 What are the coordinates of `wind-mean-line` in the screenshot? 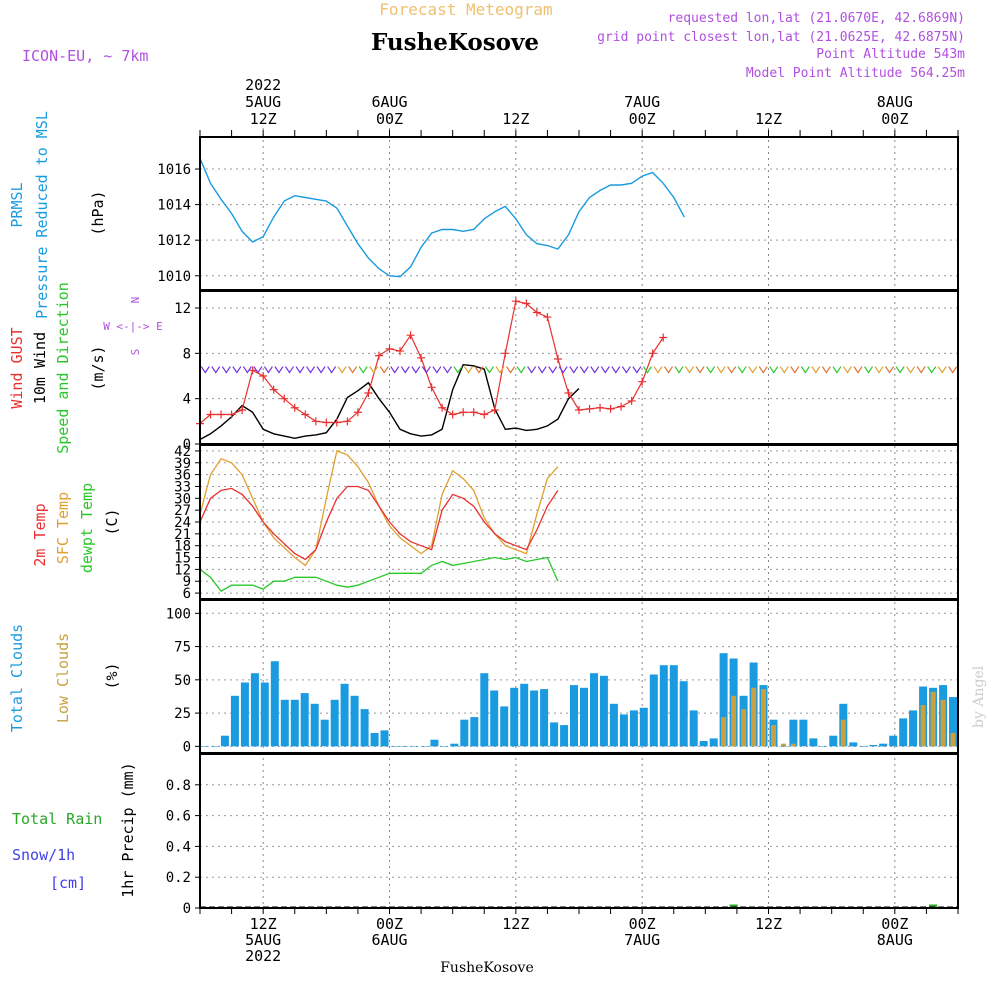 It's located at (389, 402).